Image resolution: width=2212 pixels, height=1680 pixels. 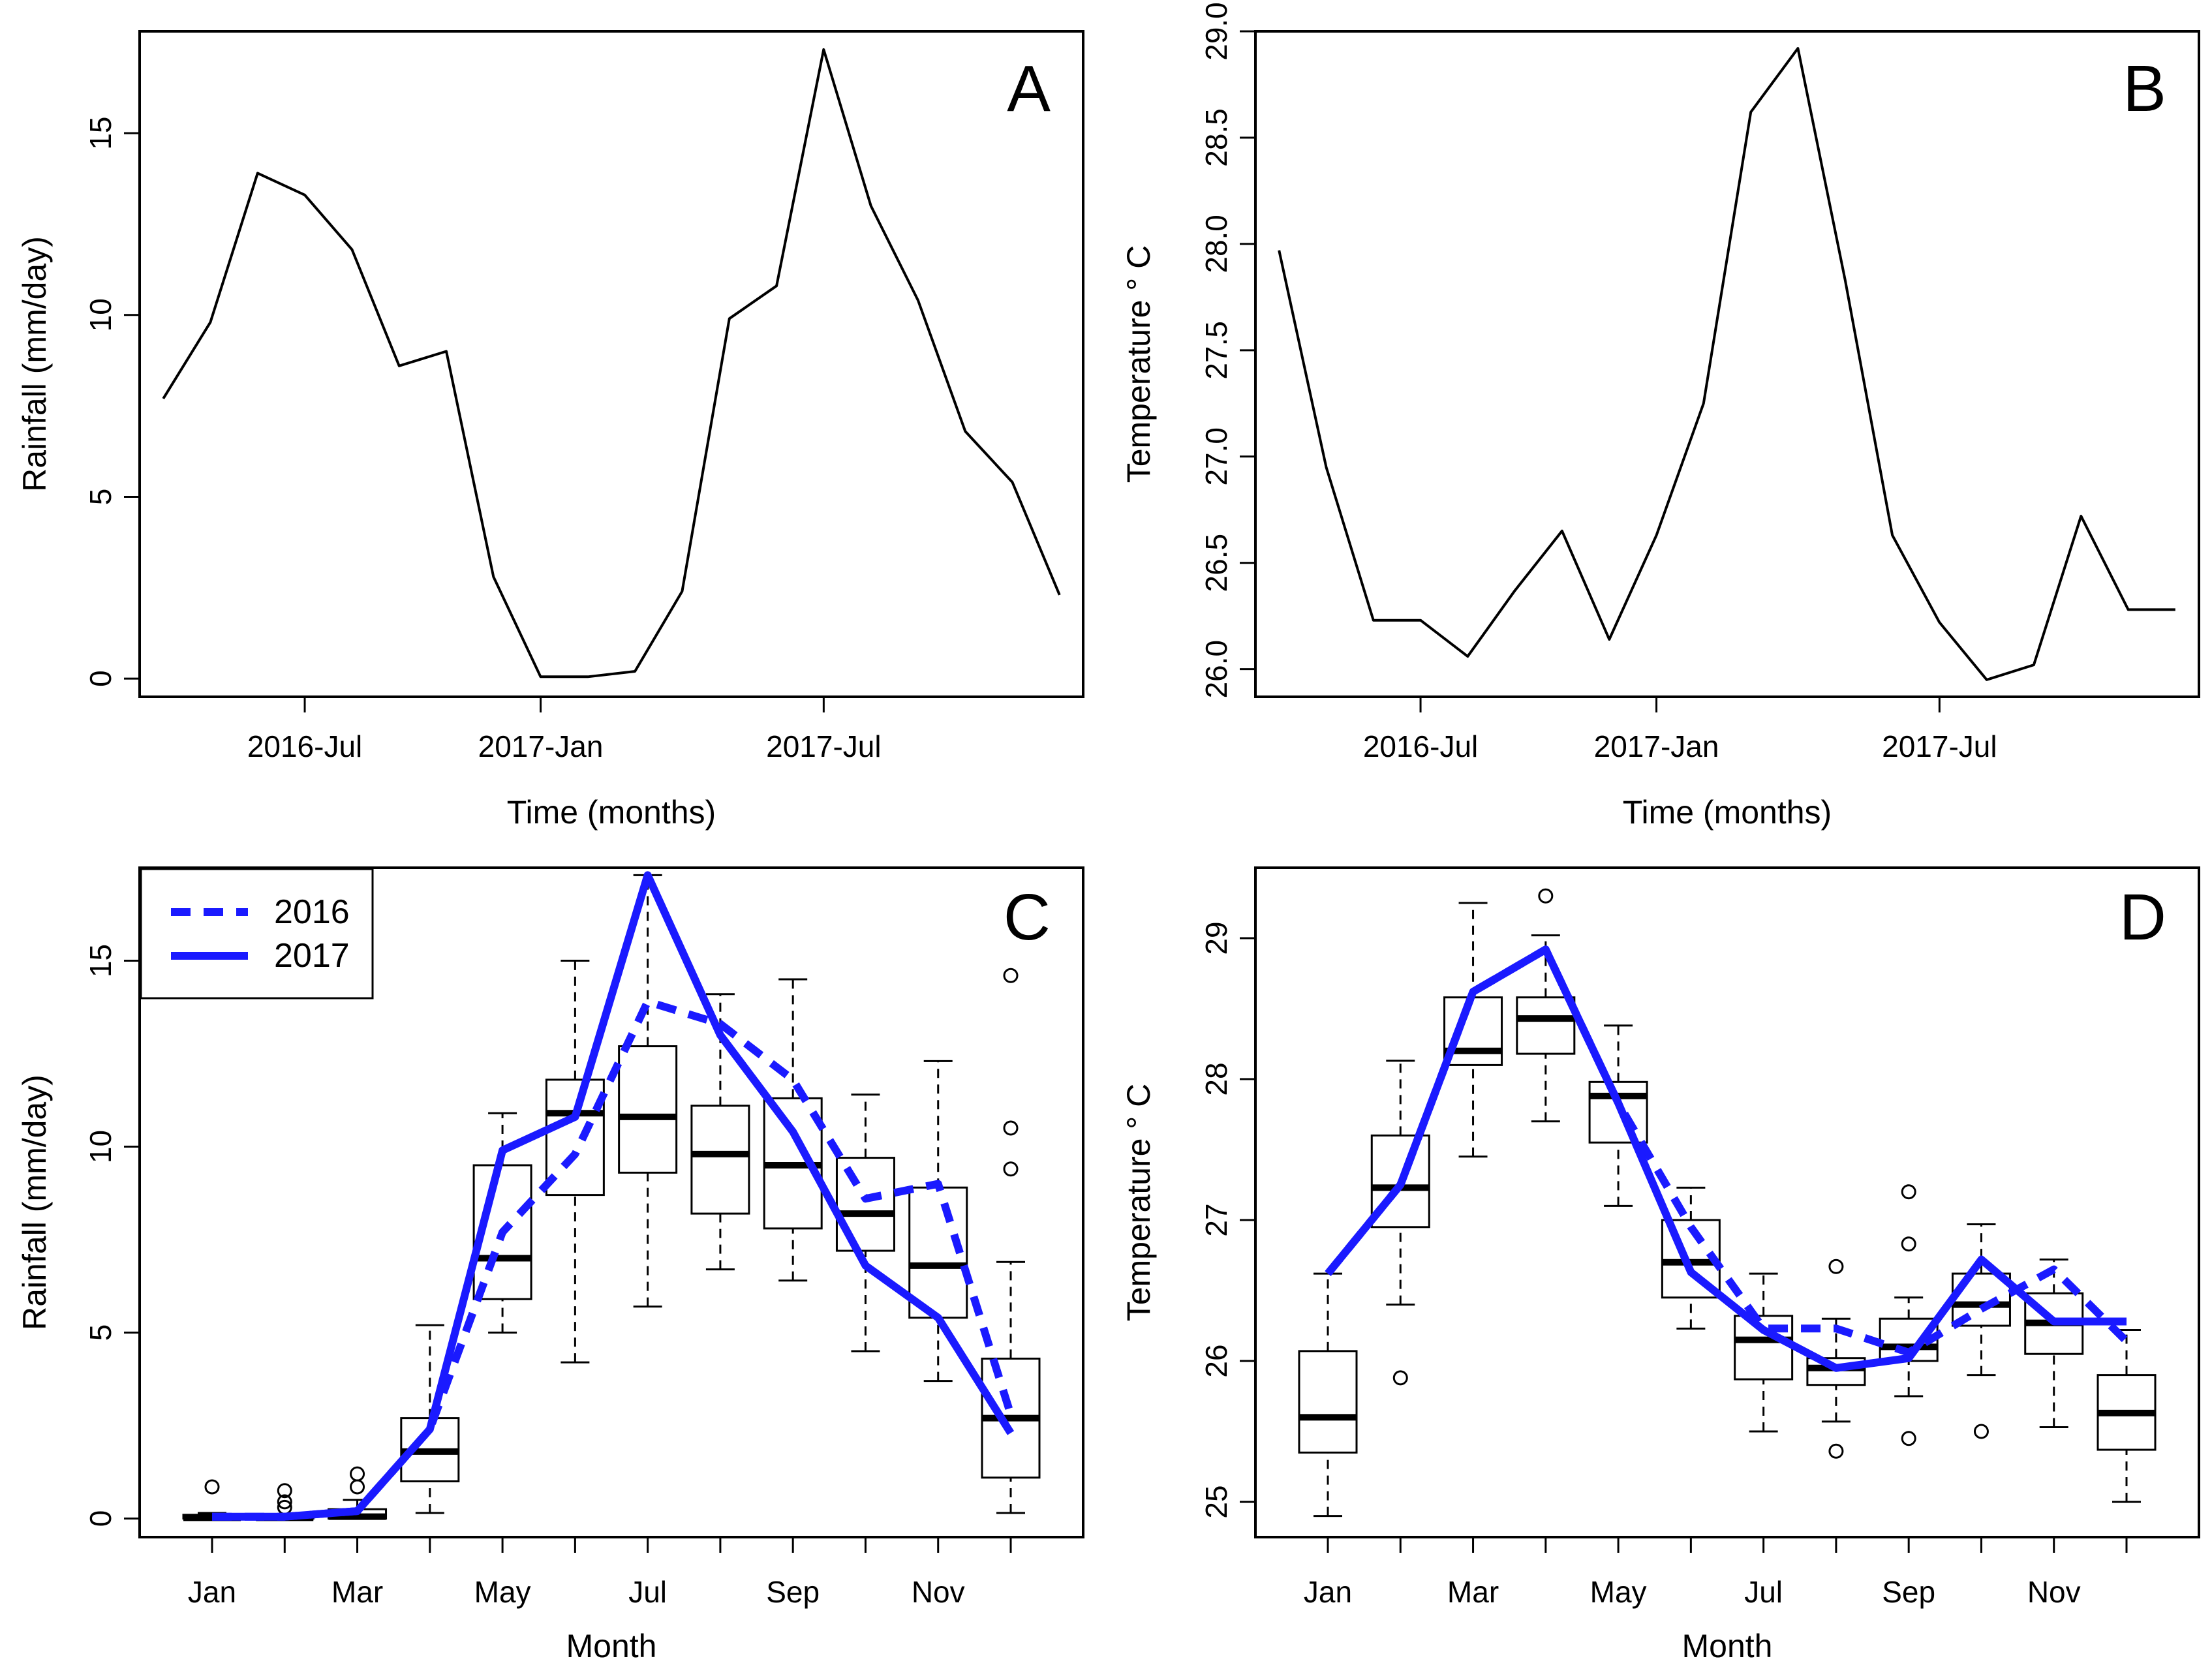 What do you see at coordinates (541, 746) in the screenshot?
I see `panel-a-xtick-label: 2017-Jan` at bounding box center [541, 746].